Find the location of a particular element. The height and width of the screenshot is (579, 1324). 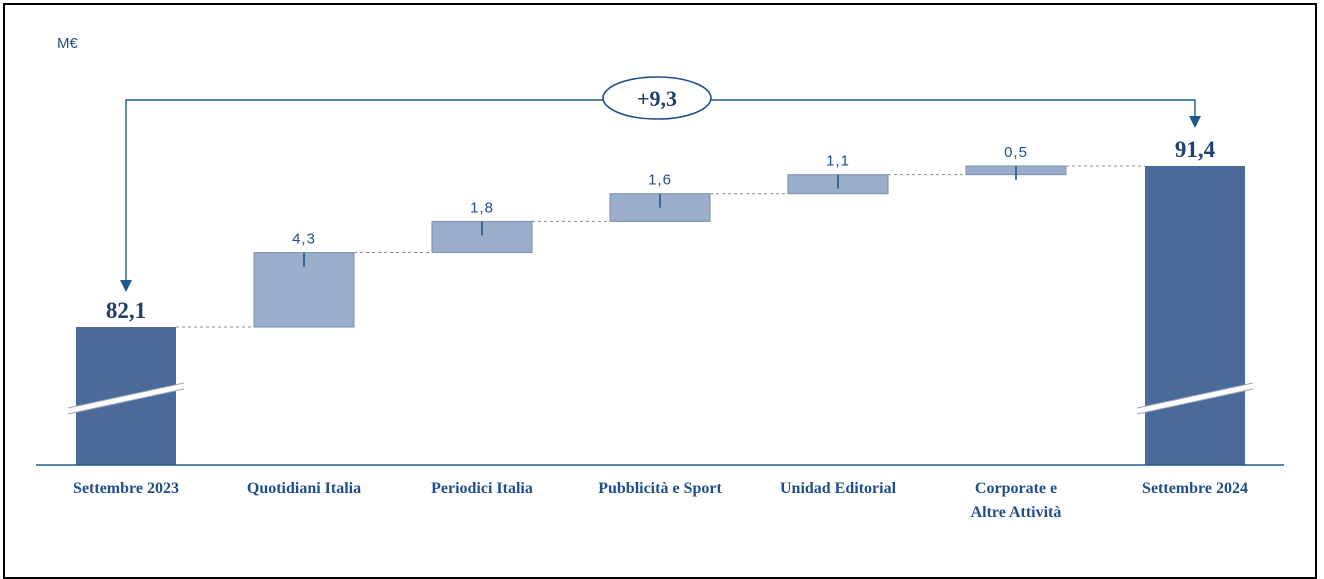

end-total-label: 91,4 is located at coordinates (1195, 149).